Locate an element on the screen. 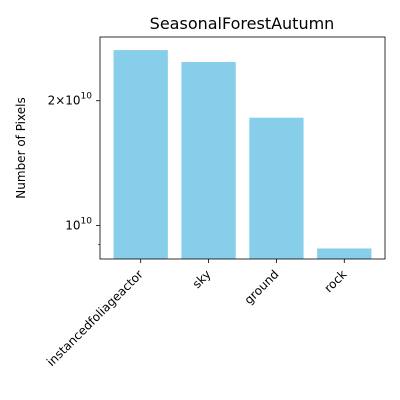  bar-instancedfoliageactor is located at coordinates (140, 154).